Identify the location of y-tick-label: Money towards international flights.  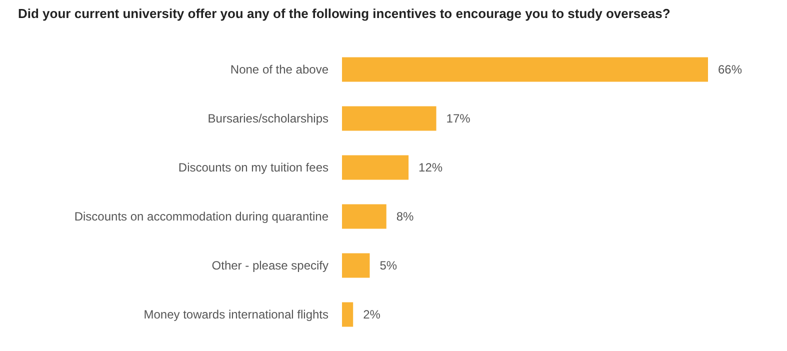
(236, 315).